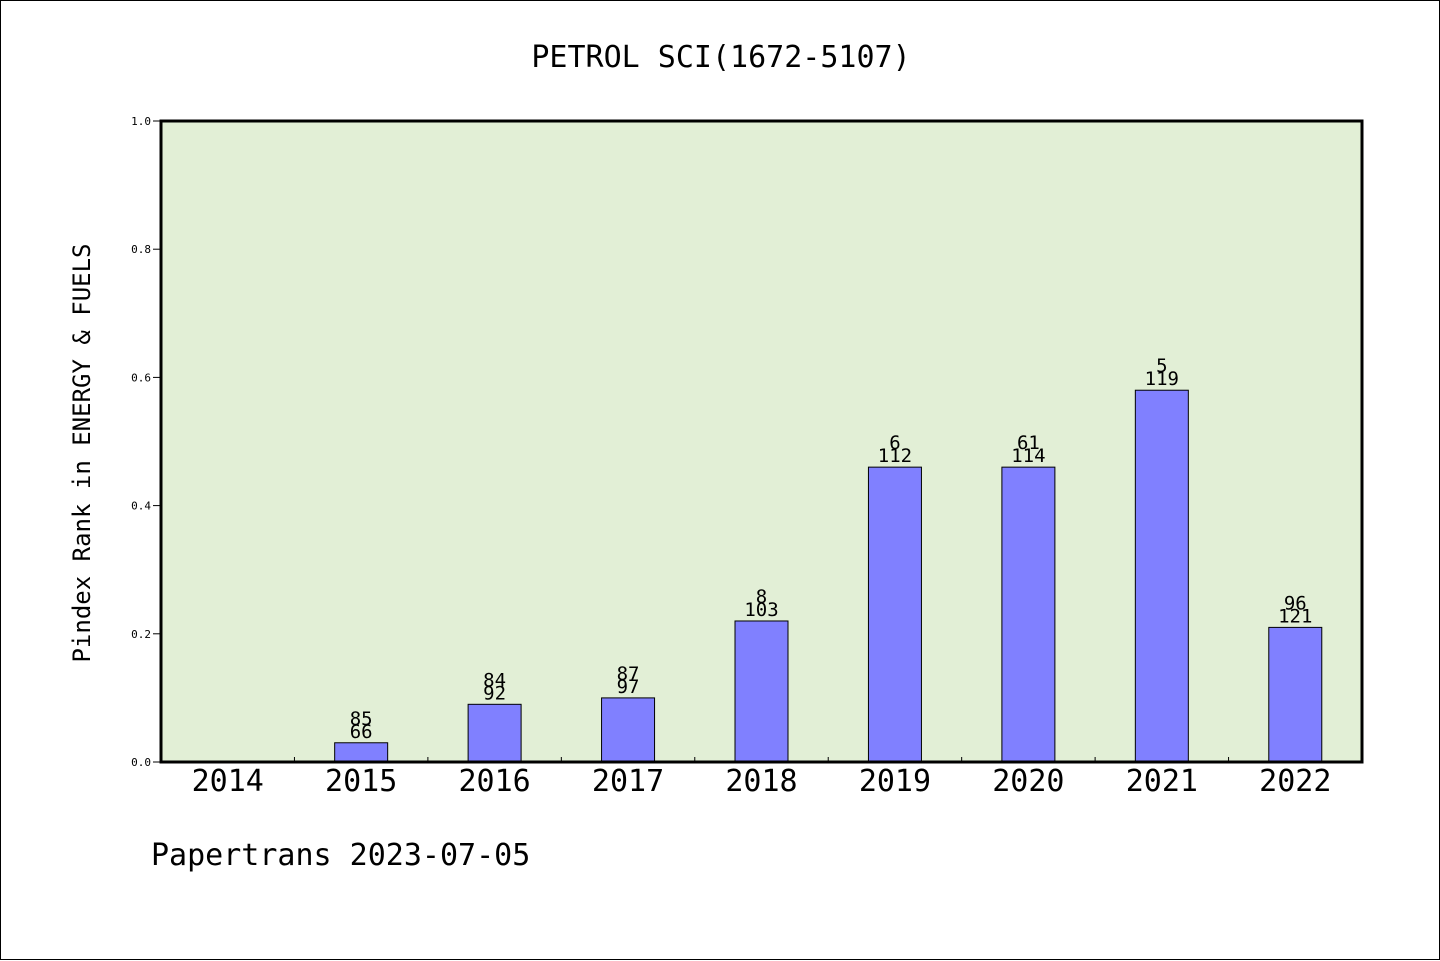 The image size is (1440, 961). What do you see at coordinates (340, 855) in the screenshot?
I see `footer-credit: Papertrans 2023-07-05` at bounding box center [340, 855].